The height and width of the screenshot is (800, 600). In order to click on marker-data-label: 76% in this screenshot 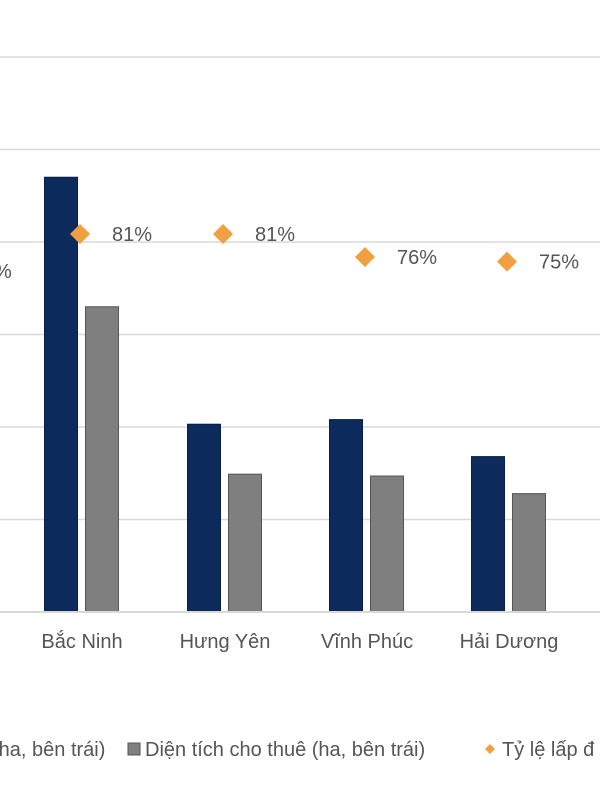, I will do `click(417, 258)`.